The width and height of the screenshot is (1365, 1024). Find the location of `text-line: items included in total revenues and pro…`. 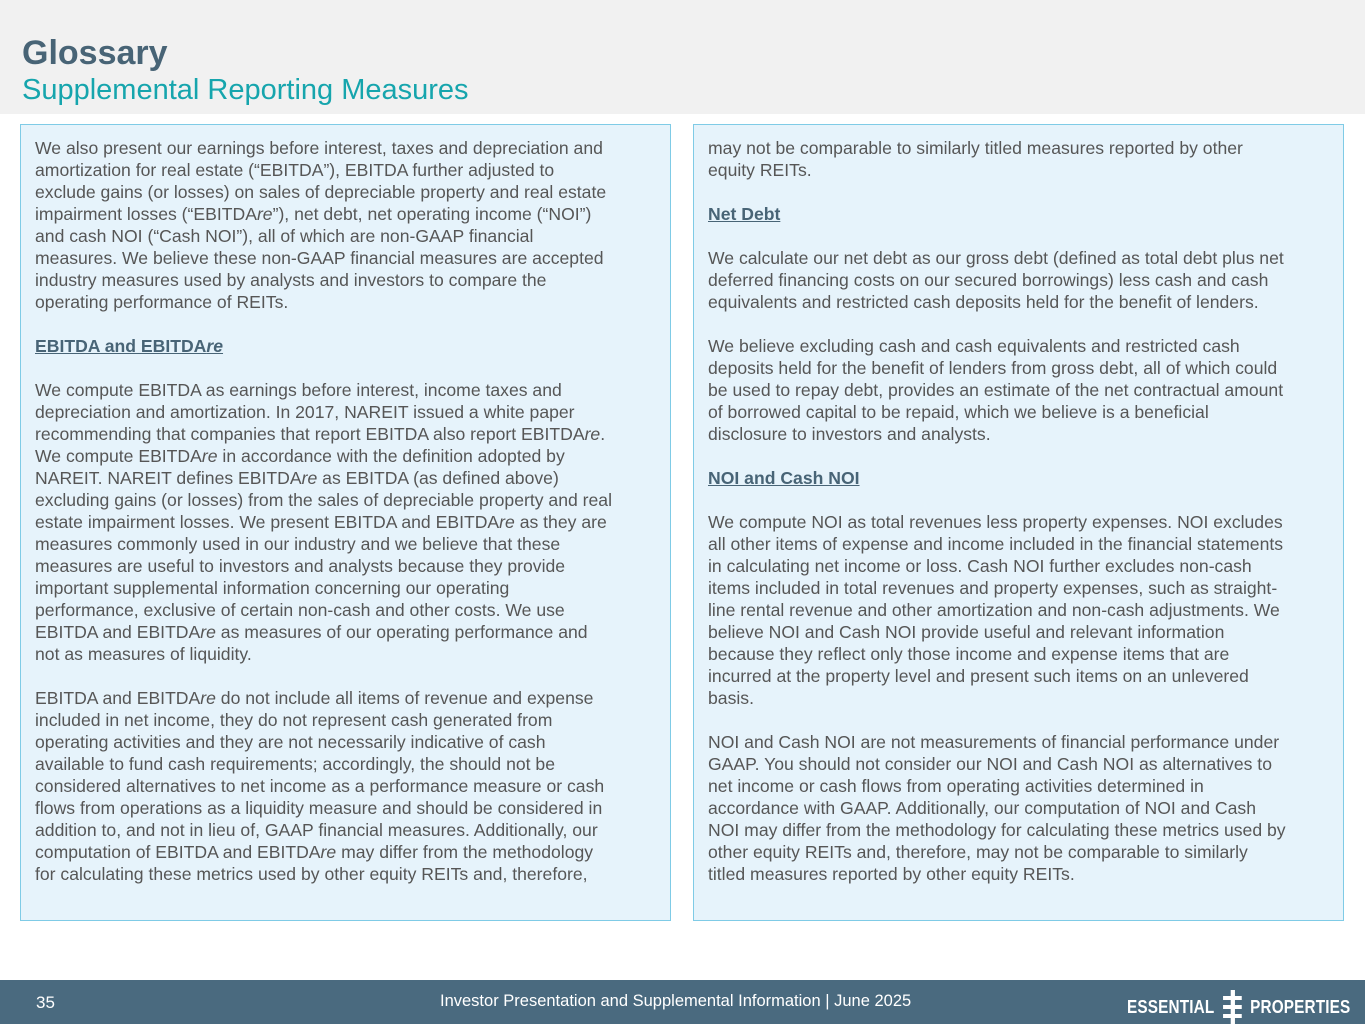

text-line: items included in total revenues and pro… is located at coordinates (993, 588).